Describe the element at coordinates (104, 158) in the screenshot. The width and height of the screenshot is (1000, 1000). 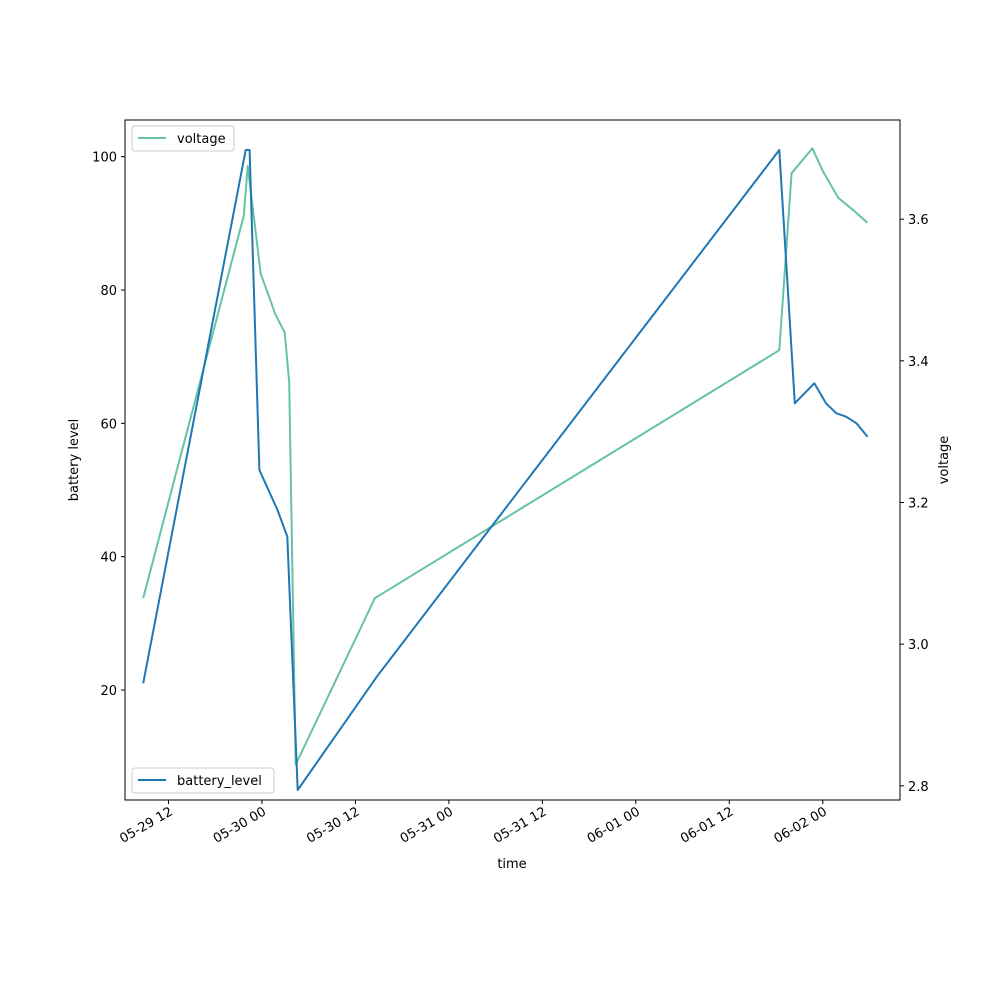
I see `y-left-tick-label: 100` at that location.